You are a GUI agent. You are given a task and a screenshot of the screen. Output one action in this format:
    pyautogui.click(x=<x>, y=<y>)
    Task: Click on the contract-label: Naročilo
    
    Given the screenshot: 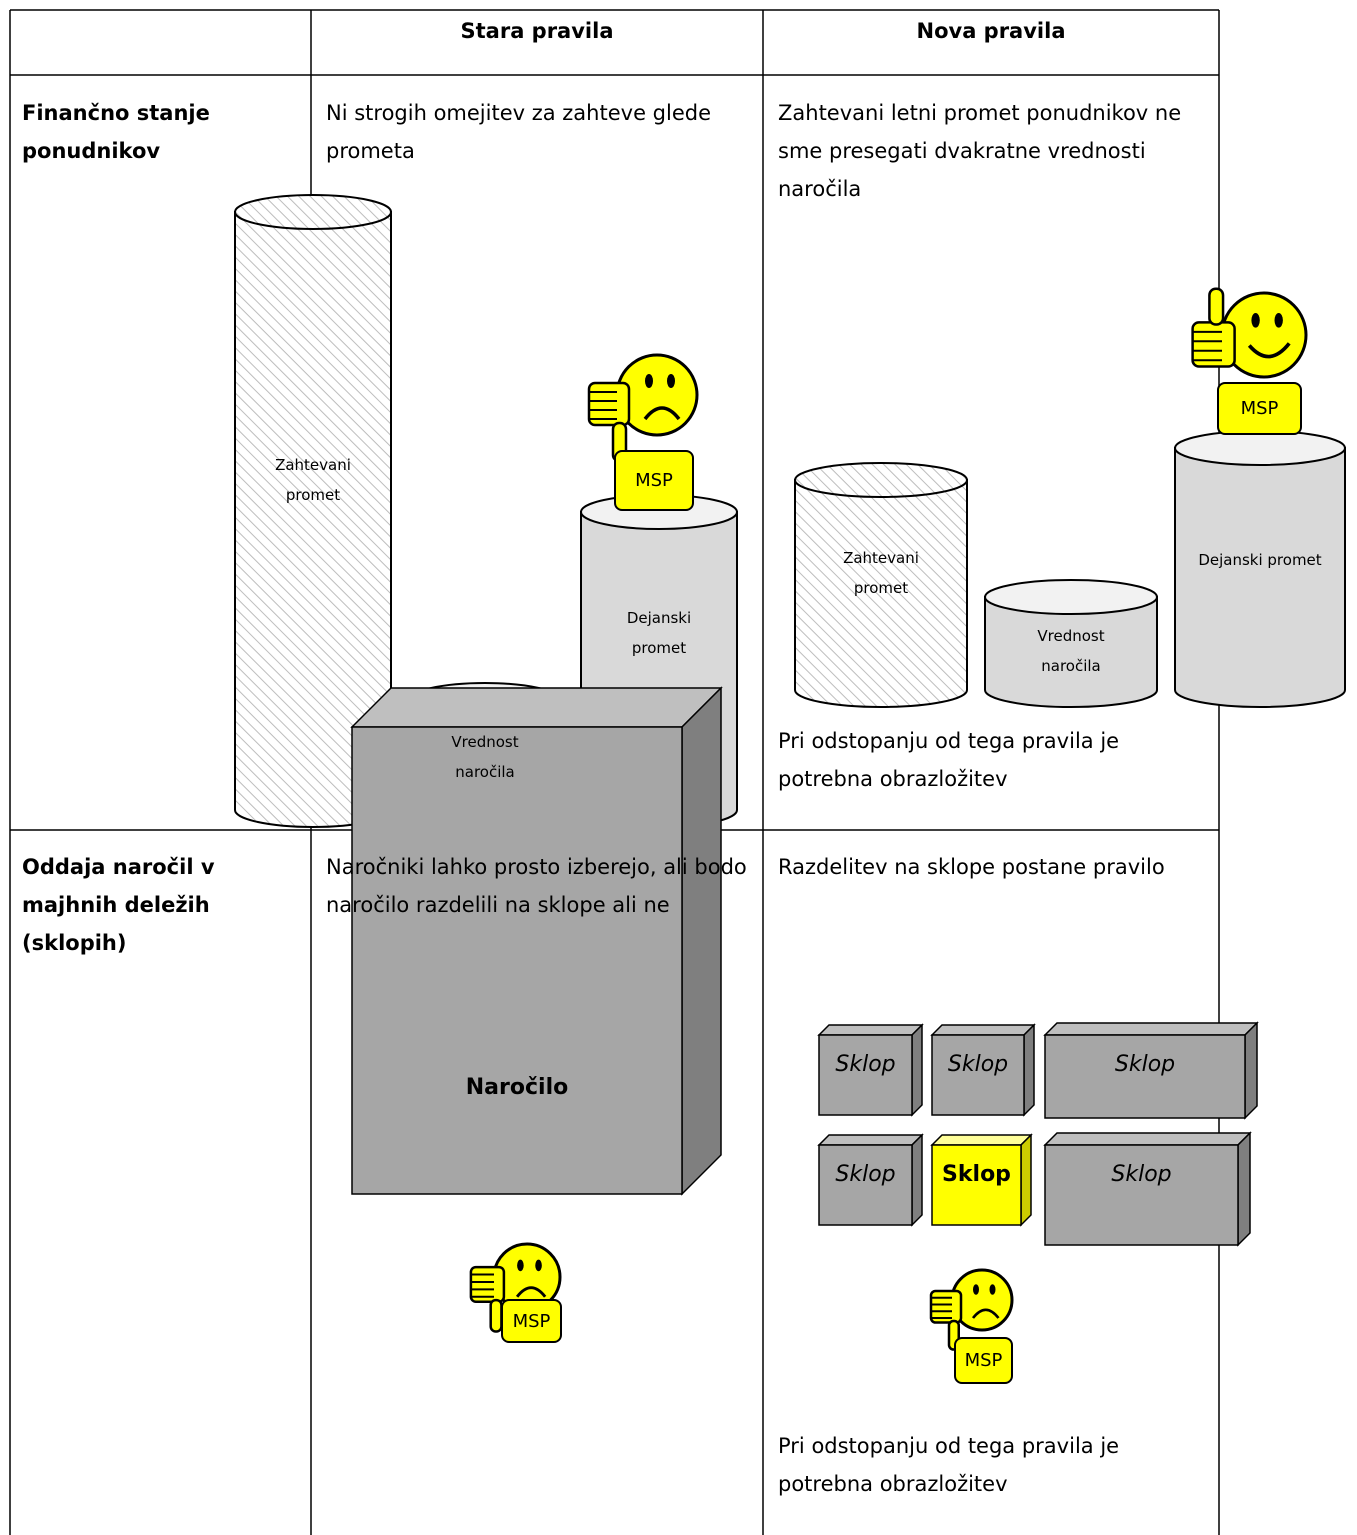 What is the action you would take?
    pyautogui.click(x=517, y=1087)
    